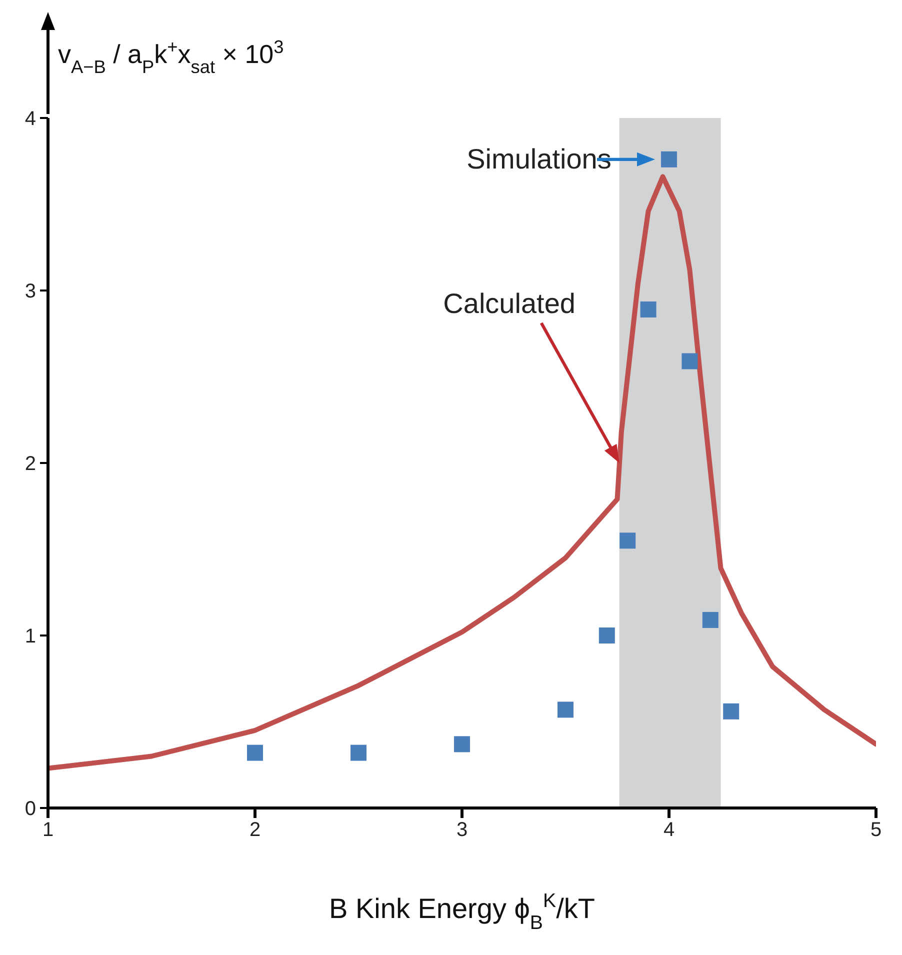 Image resolution: width=902 pixels, height=955 pixels. Describe the element at coordinates (30, 809) in the screenshot. I see `y-tick-label: 0` at that location.